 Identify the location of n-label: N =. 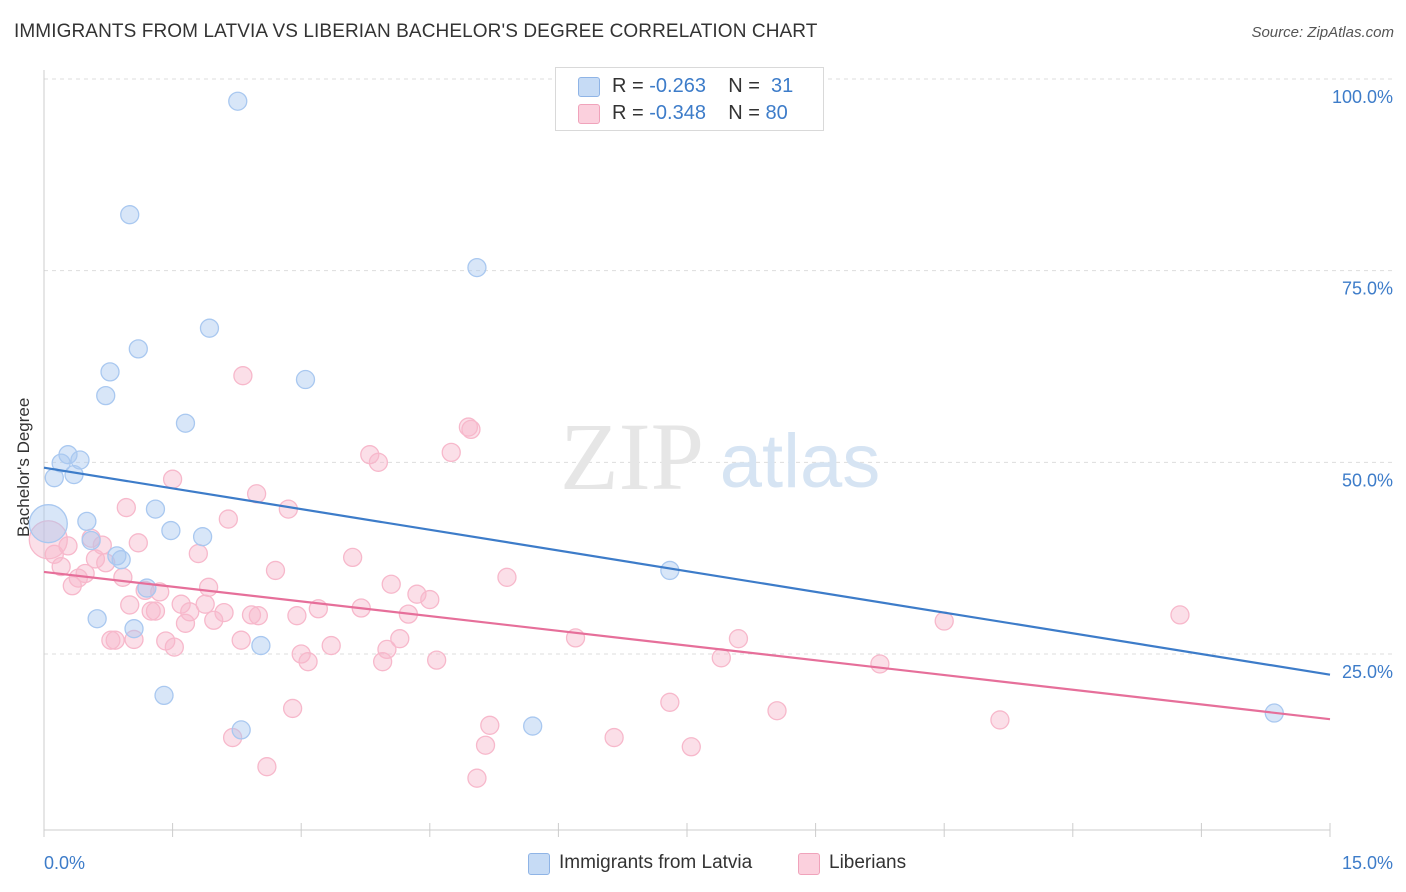
(744, 113).